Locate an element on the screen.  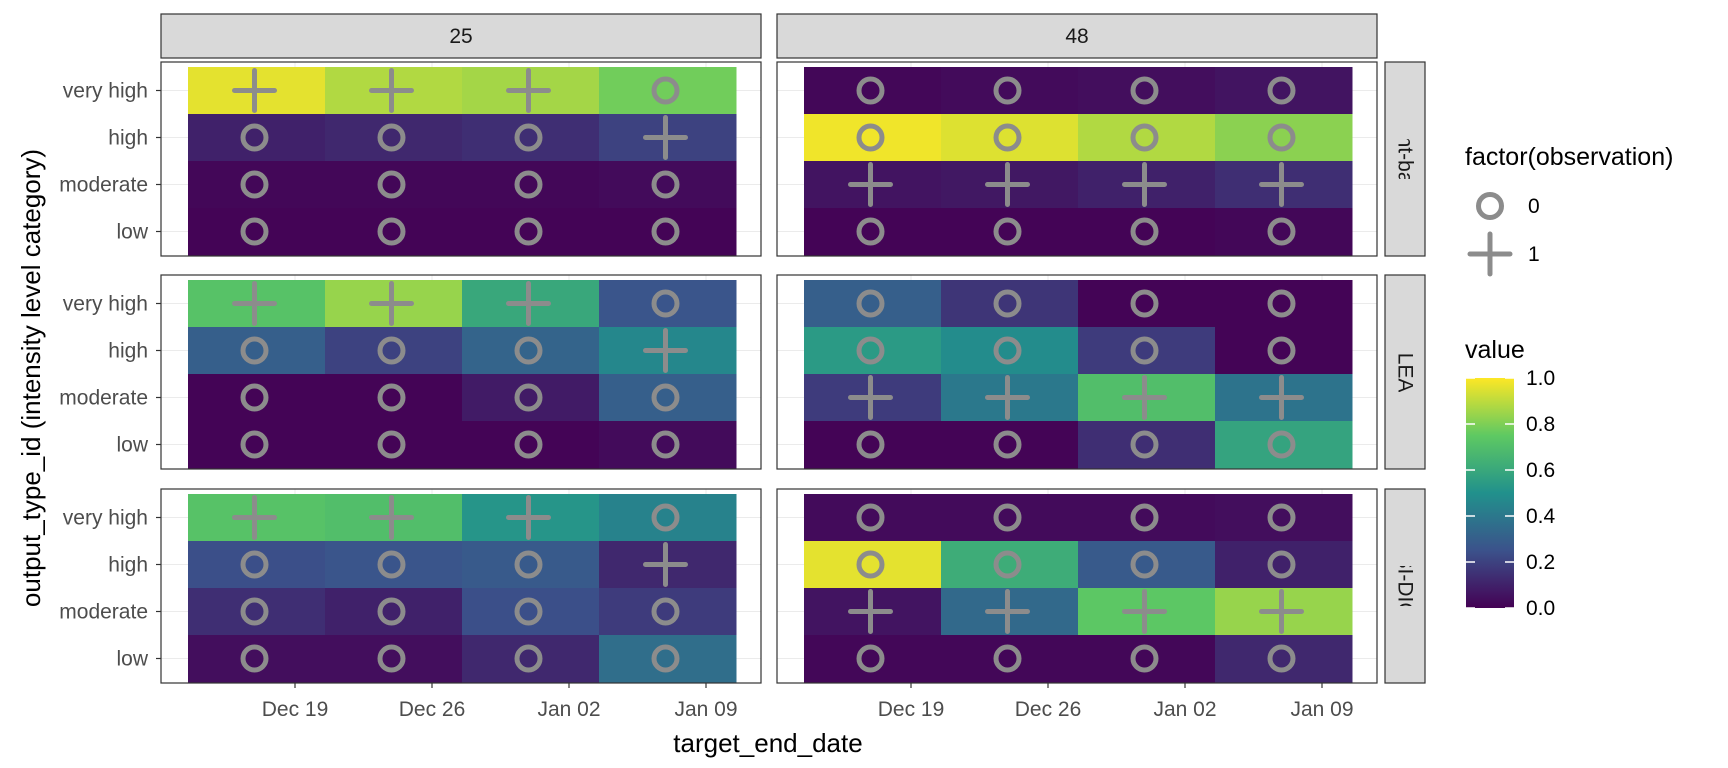
strip-label: Flusight-baseline is located at coordinates (1405, 159).